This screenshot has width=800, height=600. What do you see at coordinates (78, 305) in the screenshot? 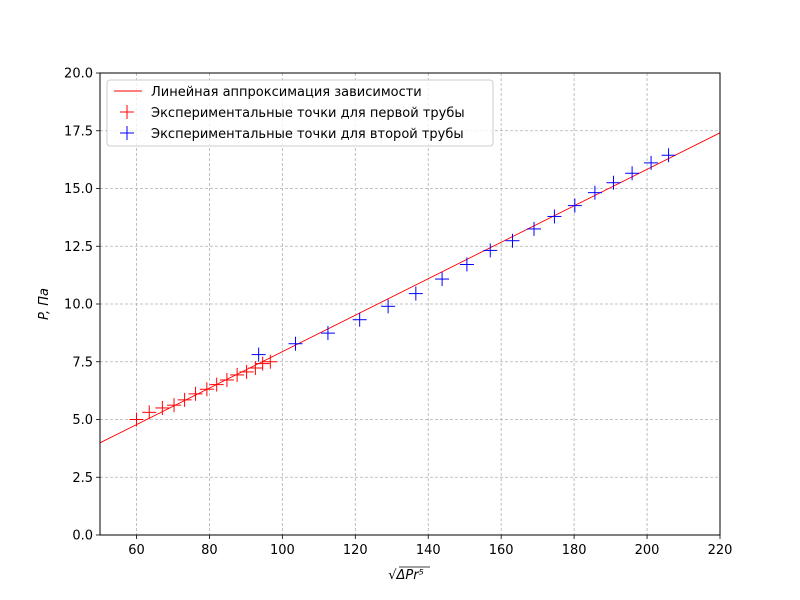
I see `y-tick-label: 10.0` at bounding box center [78, 305].